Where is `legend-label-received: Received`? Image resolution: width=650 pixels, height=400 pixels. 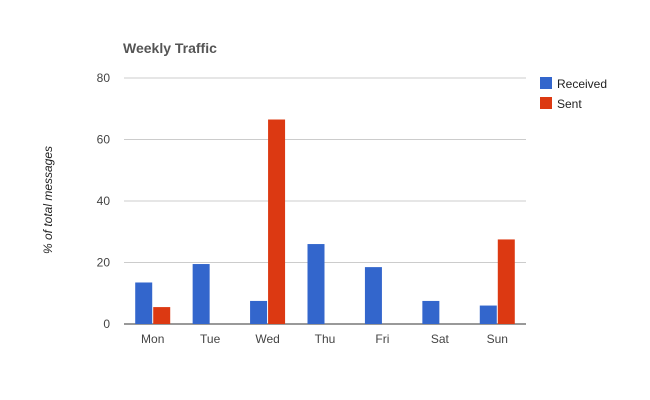 legend-label-received: Received is located at coordinates (582, 84).